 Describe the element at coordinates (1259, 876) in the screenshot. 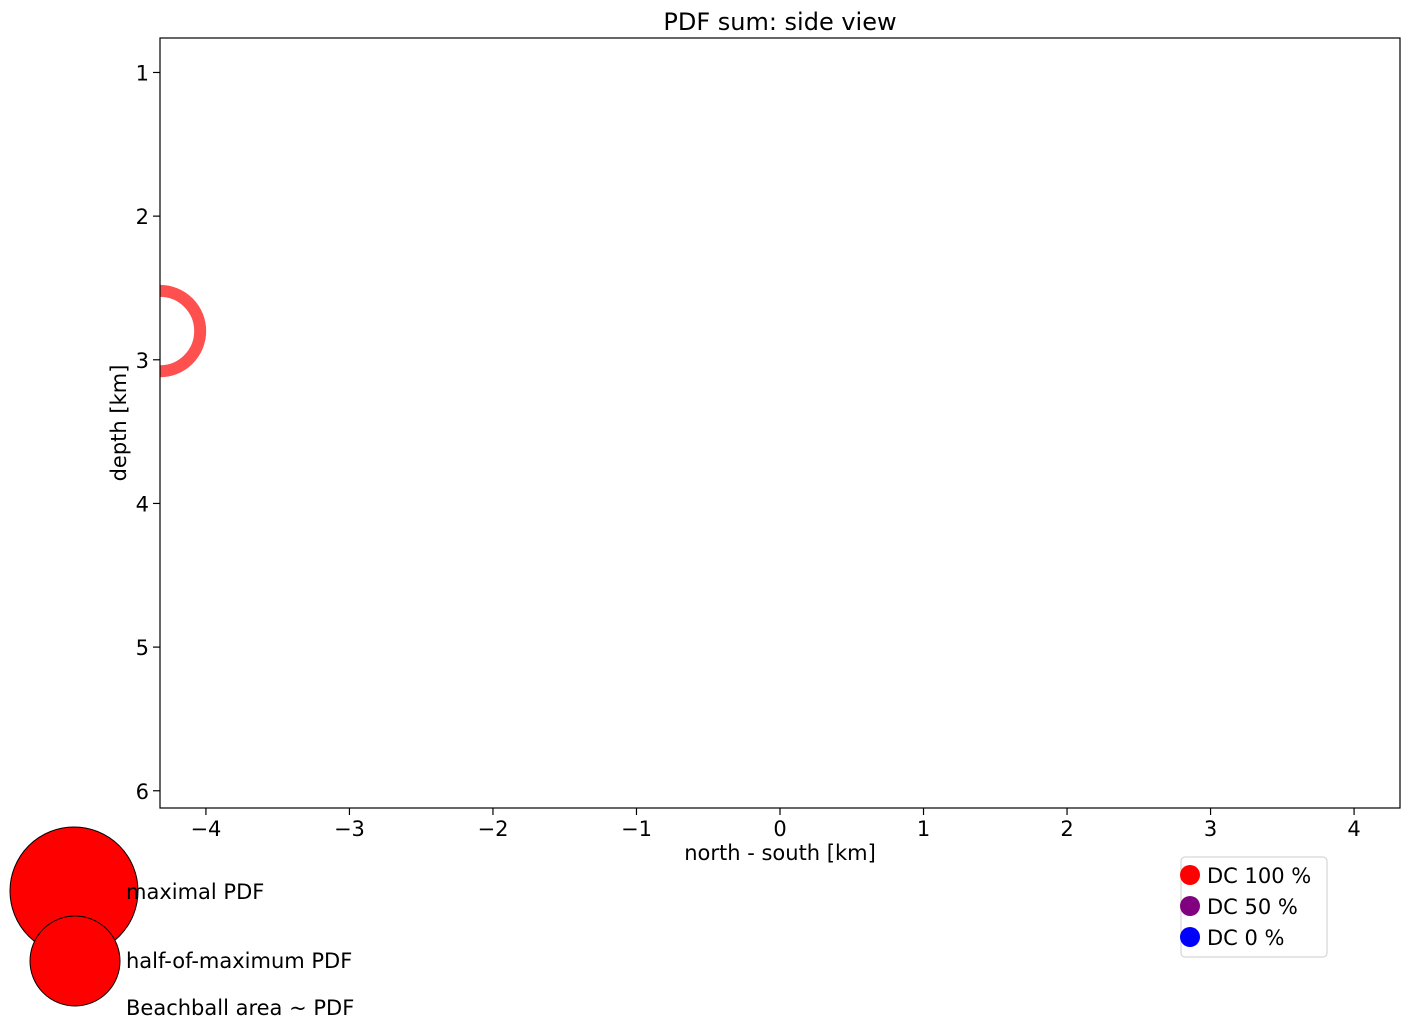

I see `legend-dc100-label: DC 100 %` at that location.